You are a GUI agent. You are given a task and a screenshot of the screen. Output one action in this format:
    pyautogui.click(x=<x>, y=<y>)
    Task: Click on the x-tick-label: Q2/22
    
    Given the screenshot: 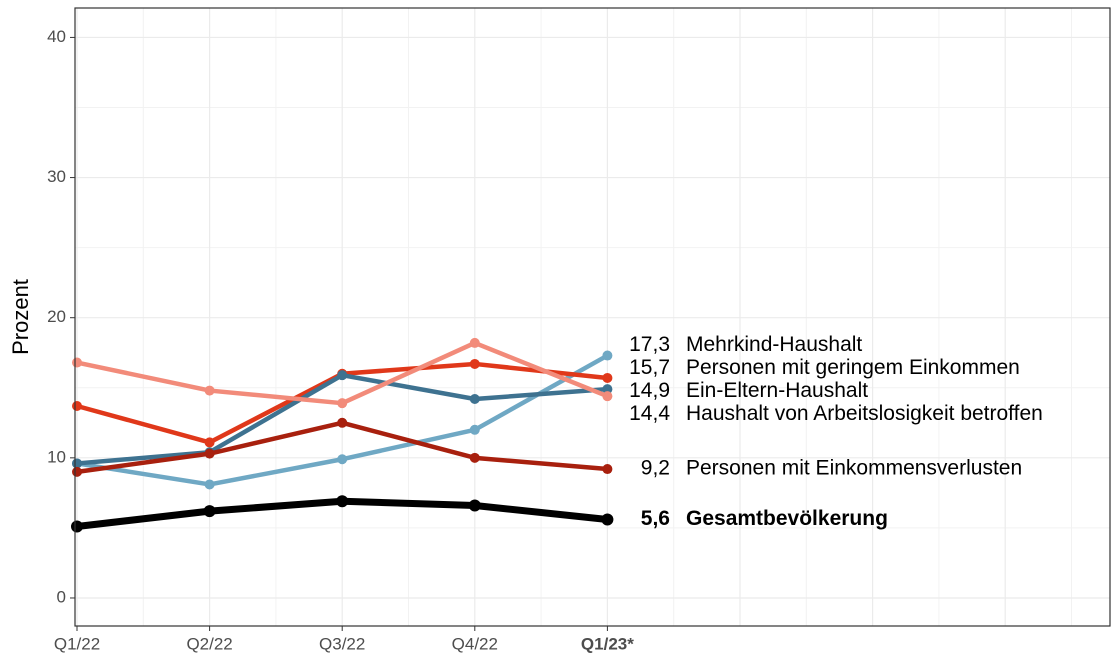 What is the action you would take?
    pyautogui.click(x=209, y=643)
    